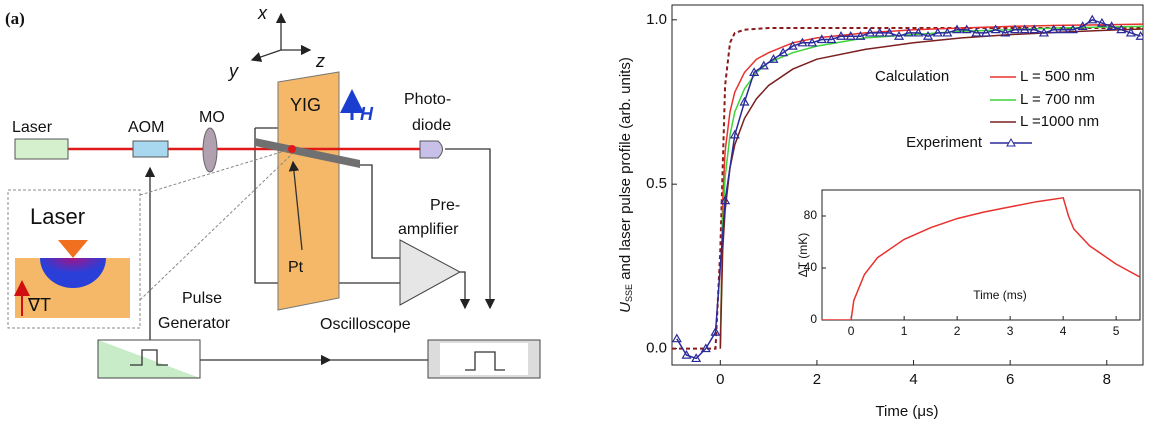 This screenshot has height=435, width=1153. I want to click on axis-z-label: z, so click(320, 61).